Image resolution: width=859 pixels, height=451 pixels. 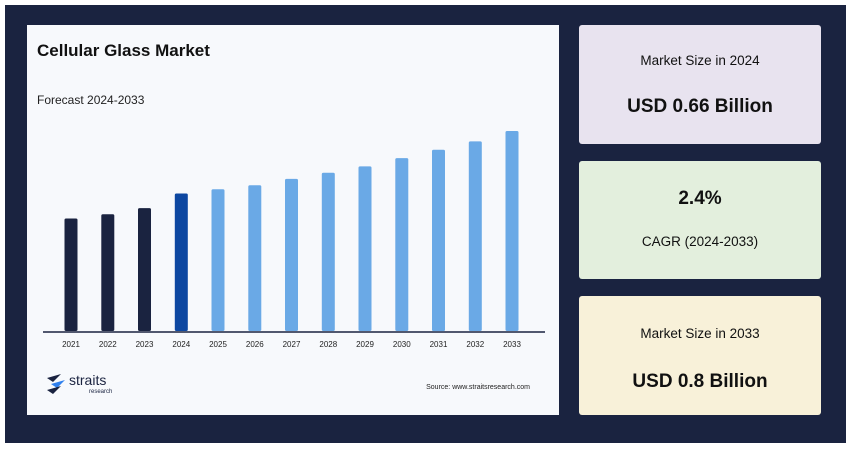 What do you see at coordinates (512, 344) in the screenshot?
I see `tick-label-2033: 2033` at bounding box center [512, 344].